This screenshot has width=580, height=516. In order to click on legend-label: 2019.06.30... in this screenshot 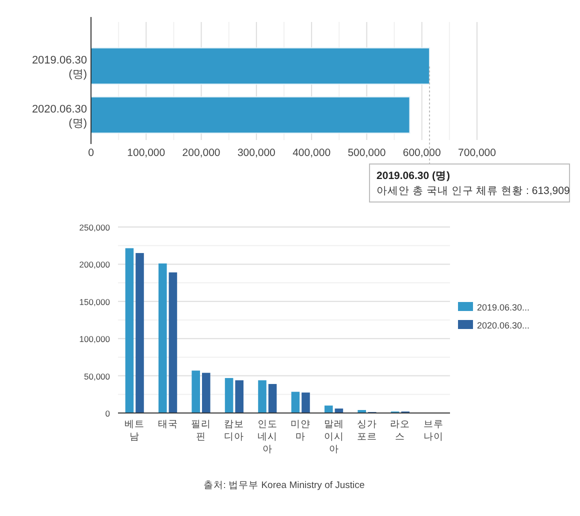, I will do `click(503, 307)`.